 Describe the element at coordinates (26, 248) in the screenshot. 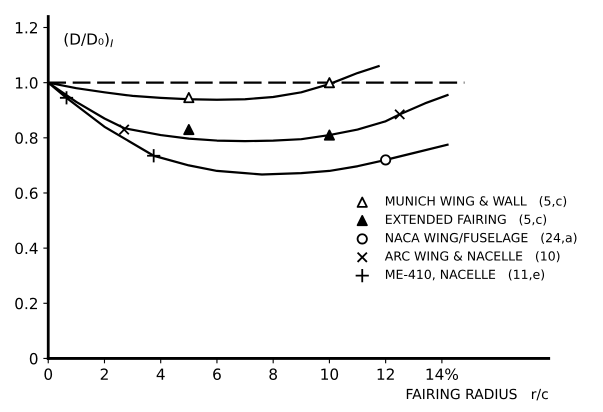

I see `y-tick-label: 0.4` at that location.